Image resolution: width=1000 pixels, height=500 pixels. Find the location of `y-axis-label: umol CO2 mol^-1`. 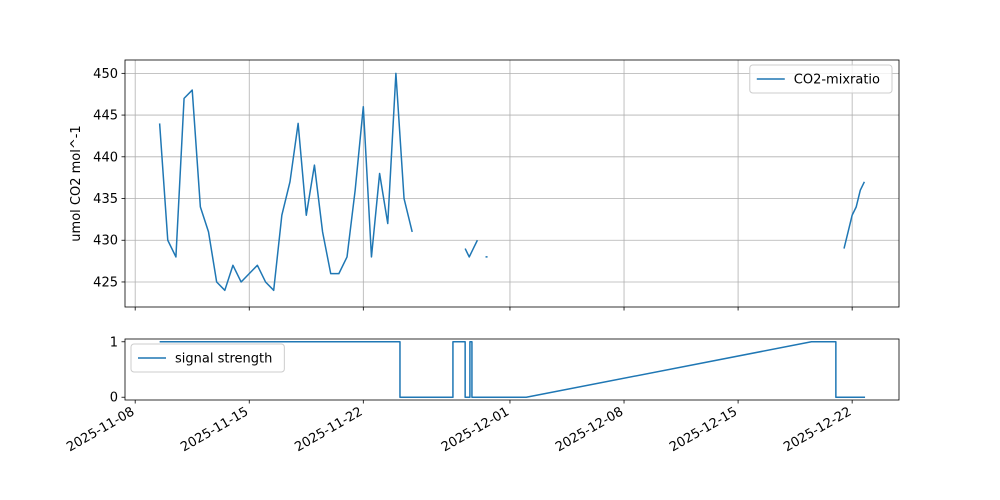

y-axis-label: umol CO2 mol^-1 is located at coordinates (76, 183).